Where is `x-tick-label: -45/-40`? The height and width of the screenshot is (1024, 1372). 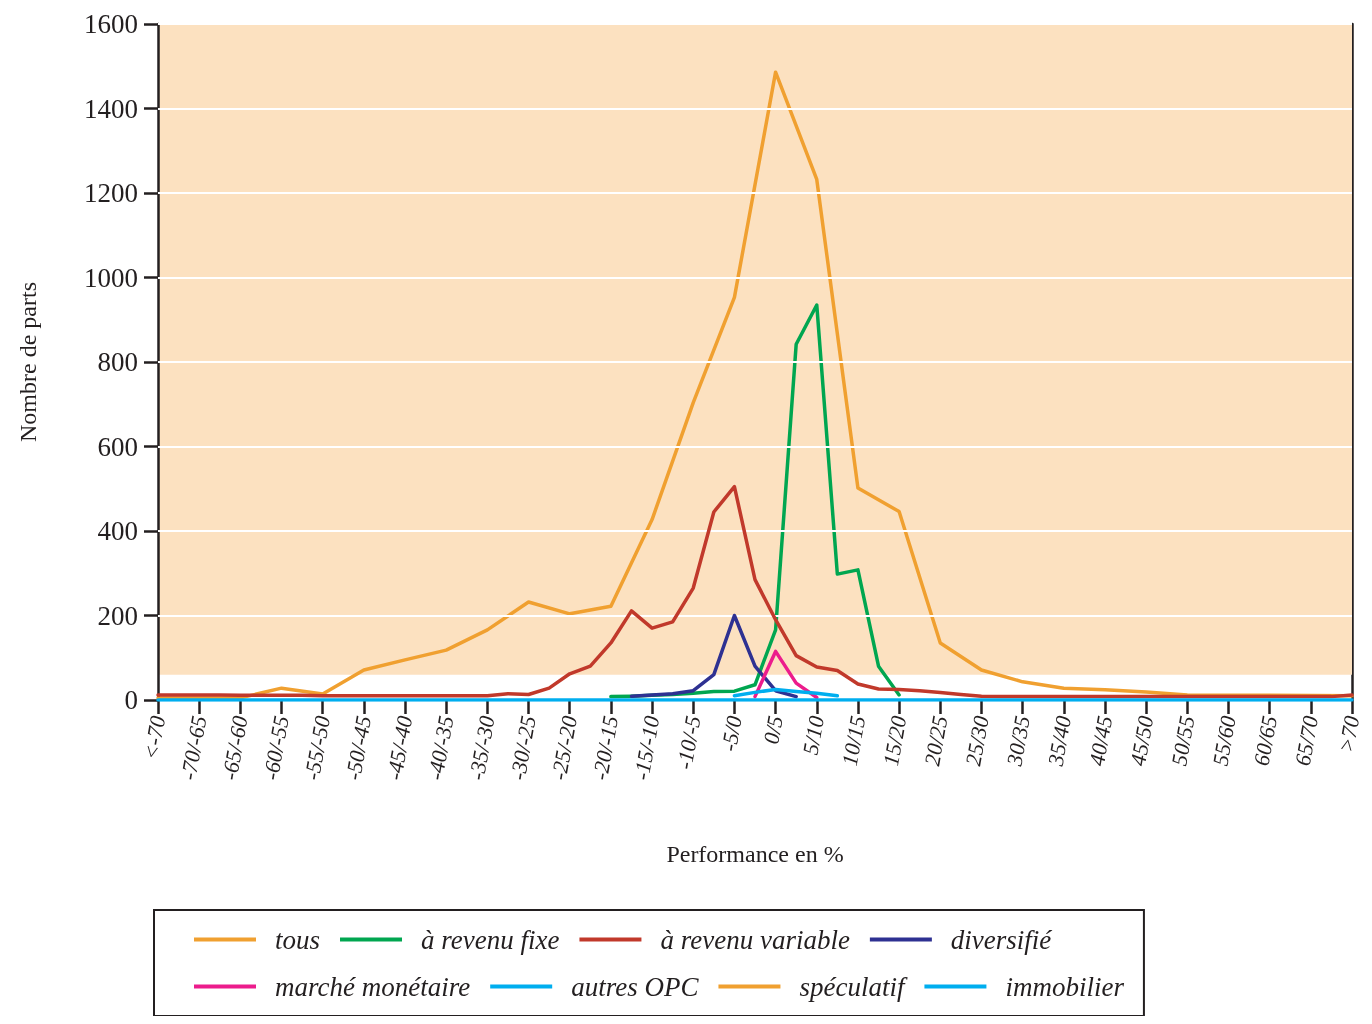
x-tick-label: -45/-40 is located at coordinates (399, 747).